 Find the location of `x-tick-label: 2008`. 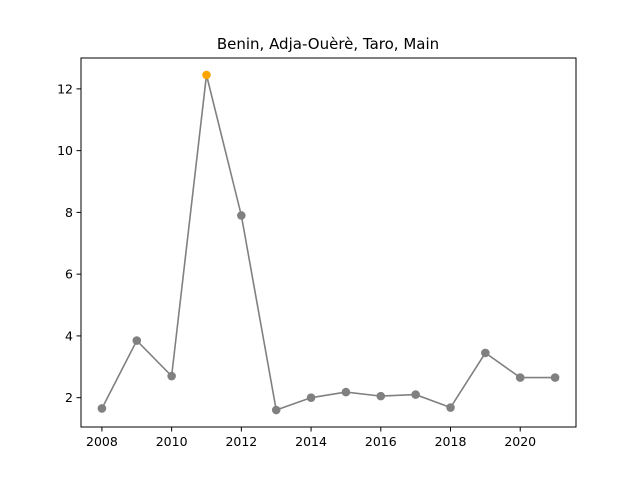

x-tick-label: 2008 is located at coordinates (102, 441).